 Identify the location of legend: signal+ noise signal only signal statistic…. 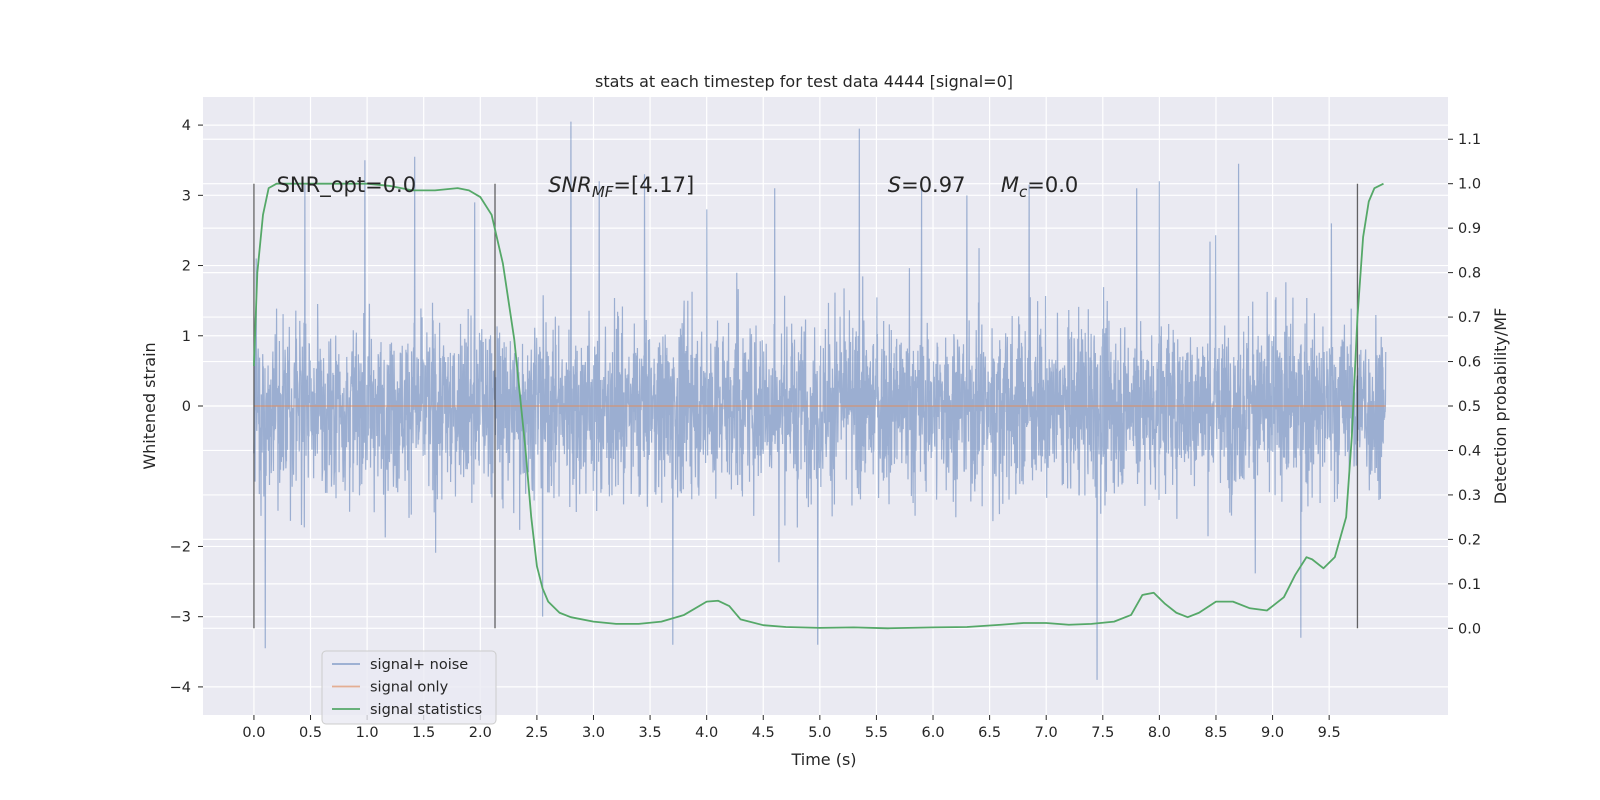
(409, 687).